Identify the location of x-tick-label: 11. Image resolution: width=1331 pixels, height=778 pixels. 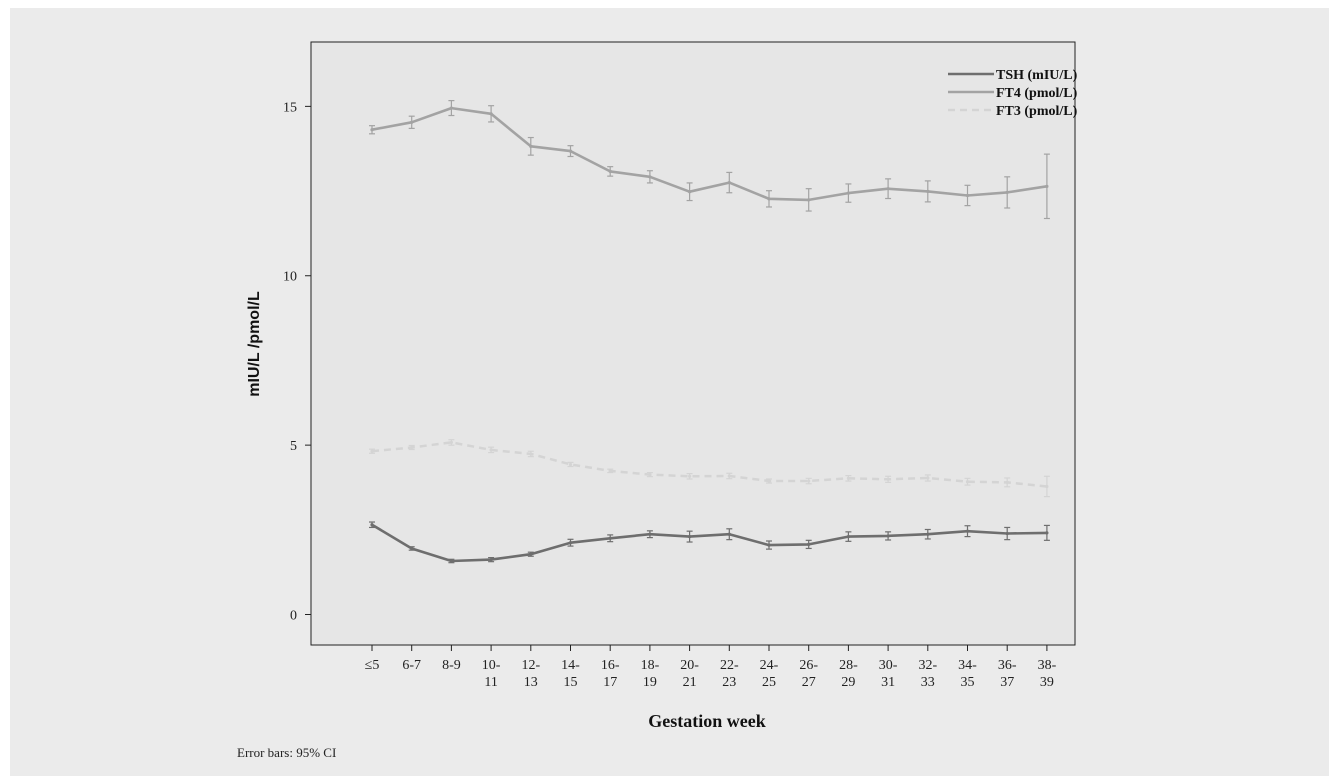
(490, 682).